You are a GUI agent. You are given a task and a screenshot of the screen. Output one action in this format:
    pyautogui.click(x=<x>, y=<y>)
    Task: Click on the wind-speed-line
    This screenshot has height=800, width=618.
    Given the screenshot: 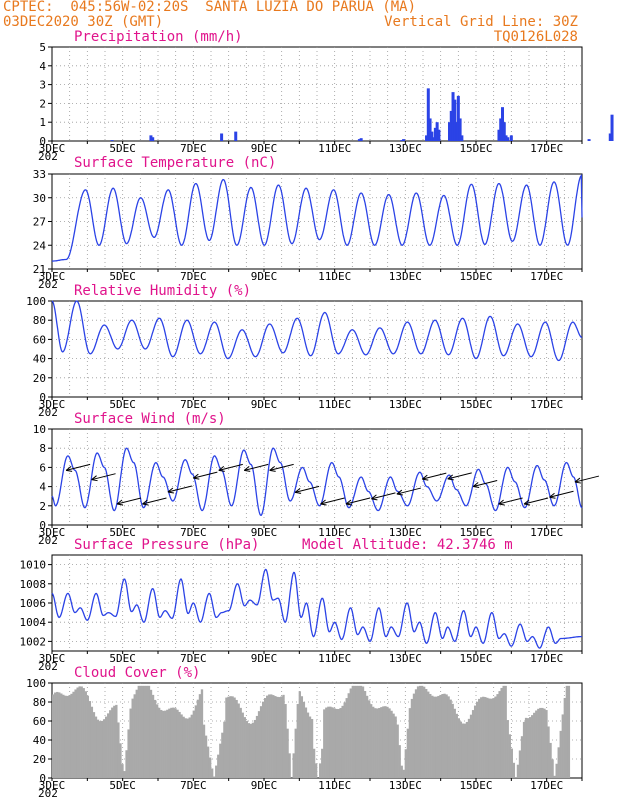 What is the action you would take?
    pyautogui.click(x=317, y=482)
    